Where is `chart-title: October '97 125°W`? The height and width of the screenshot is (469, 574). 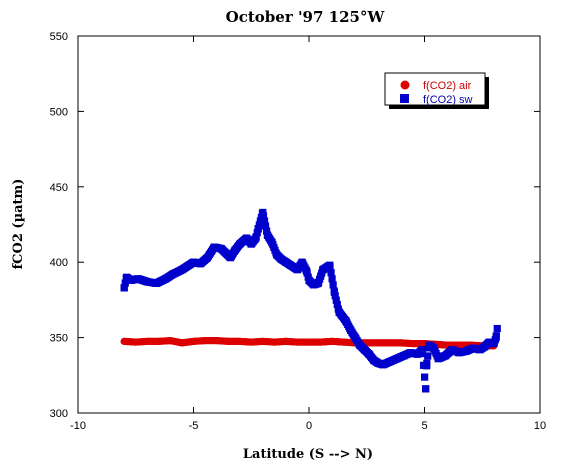
chart-title: October '97 125°W is located at coordinates (306, 17).